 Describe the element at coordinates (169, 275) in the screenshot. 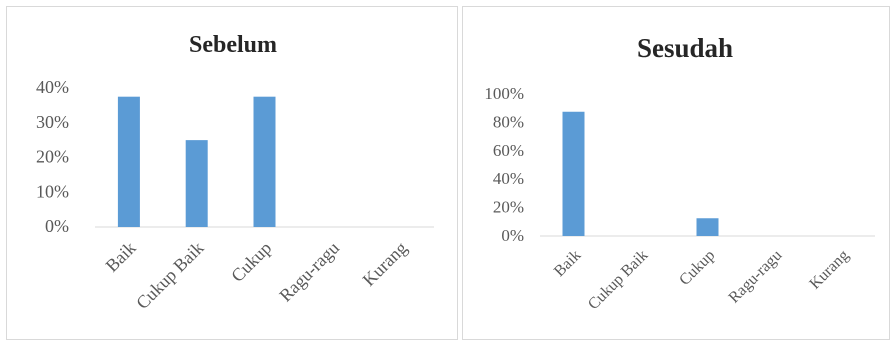

I see `chart-0-x-tick-label-cukup-baik: Cukup Baik` at that location.